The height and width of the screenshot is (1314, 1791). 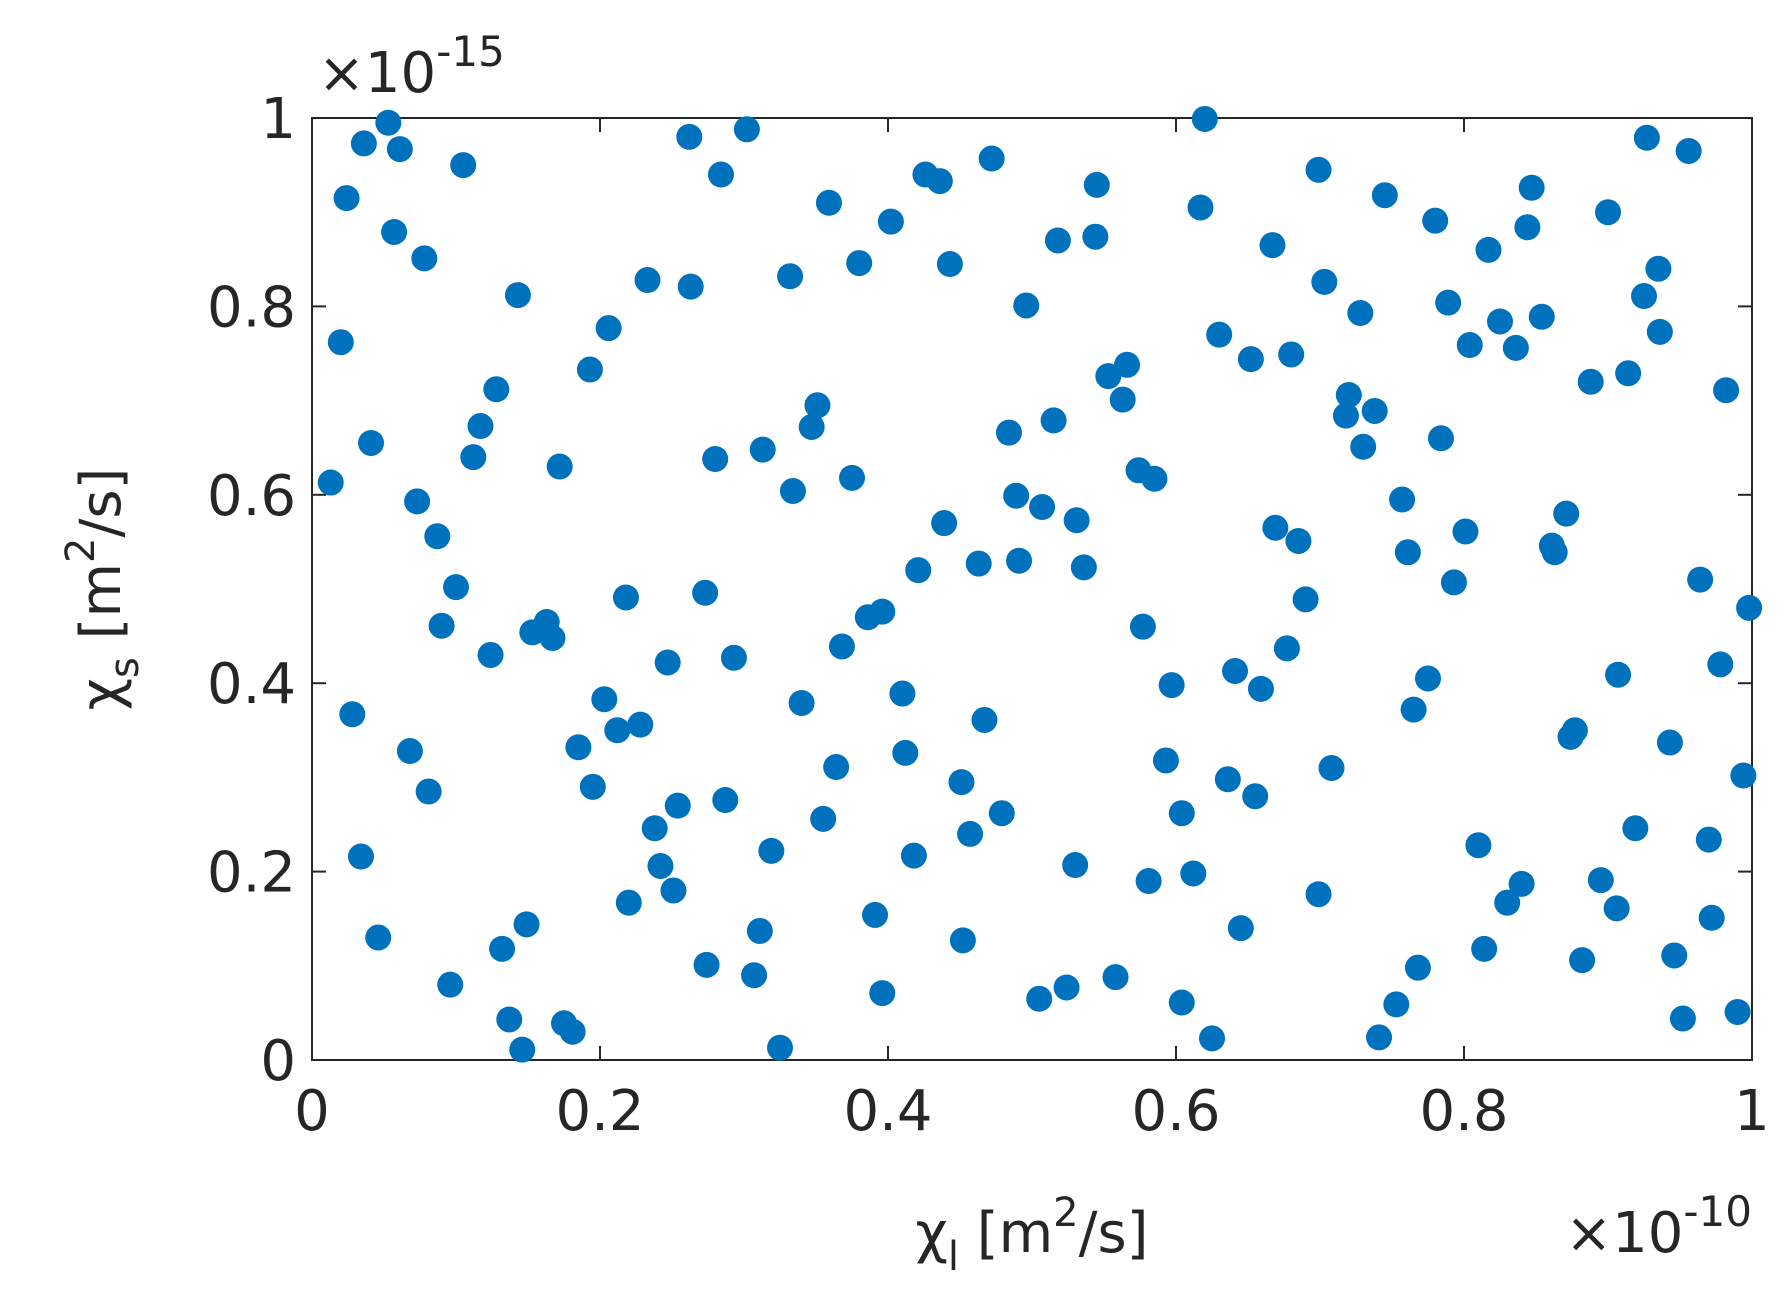 What do you see at coordinates (251, 307) in the screenshot?
I see `y-tick-label: 0.8` at bounding box center [251, 307].